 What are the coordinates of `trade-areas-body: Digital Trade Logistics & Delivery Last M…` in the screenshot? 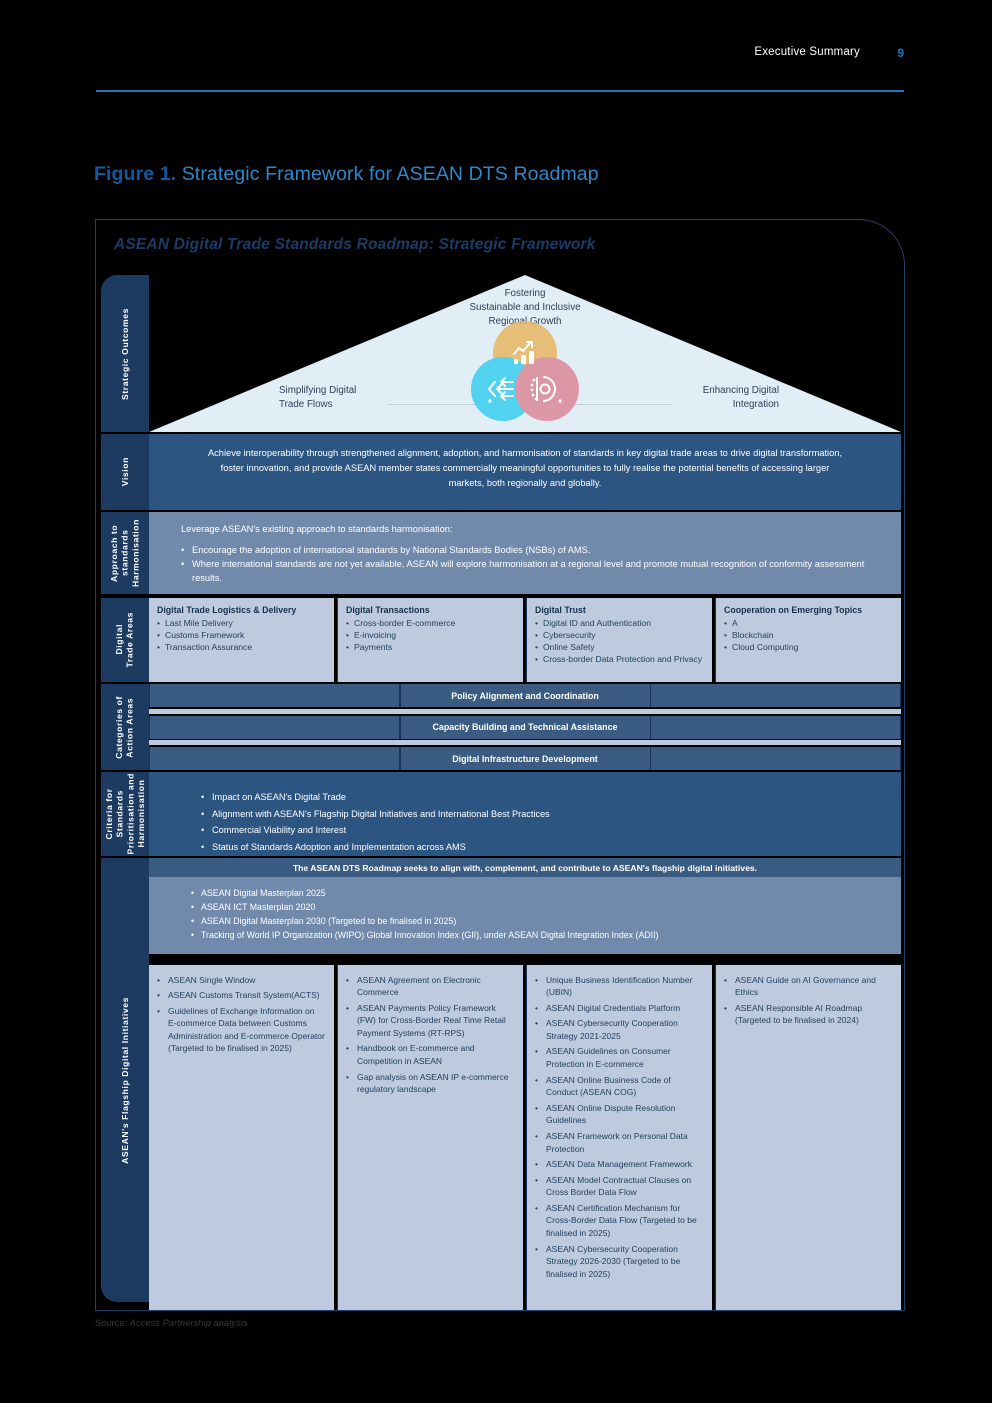 It's located at (525, 640).